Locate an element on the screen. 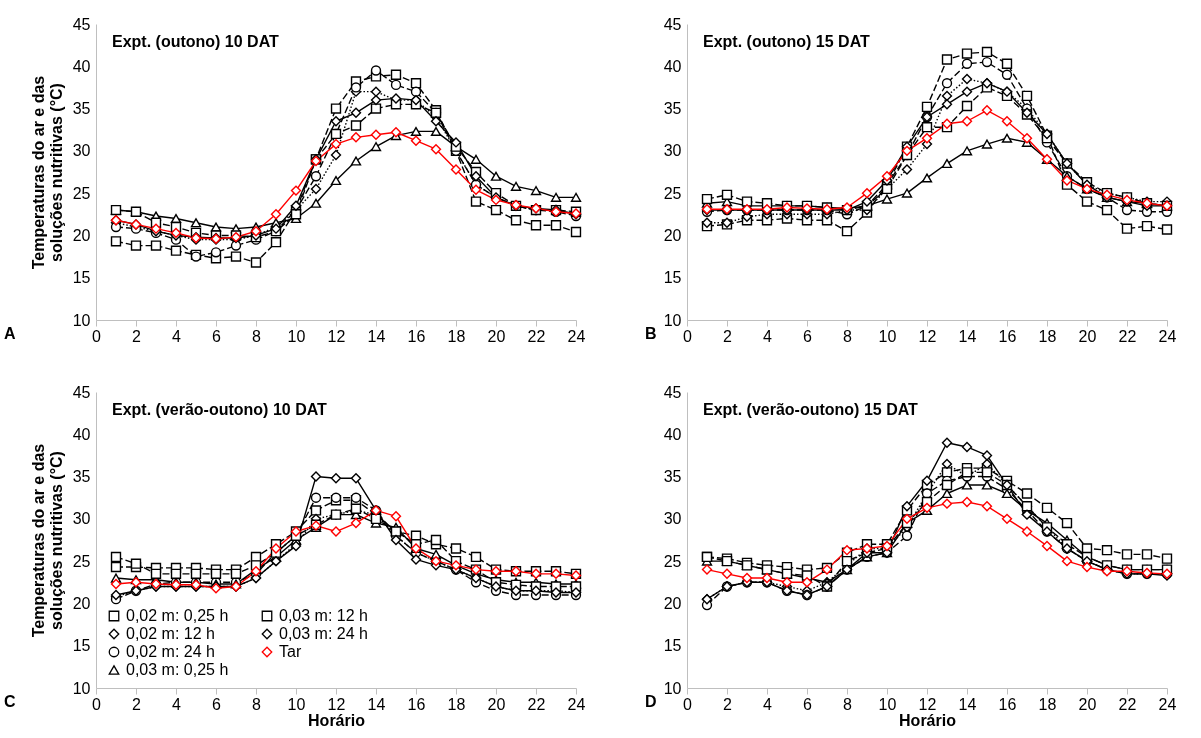 This screenshot has height=738, width=1201. legend-label: 0,03 m: 24 h is located at coordinates (323, 633).